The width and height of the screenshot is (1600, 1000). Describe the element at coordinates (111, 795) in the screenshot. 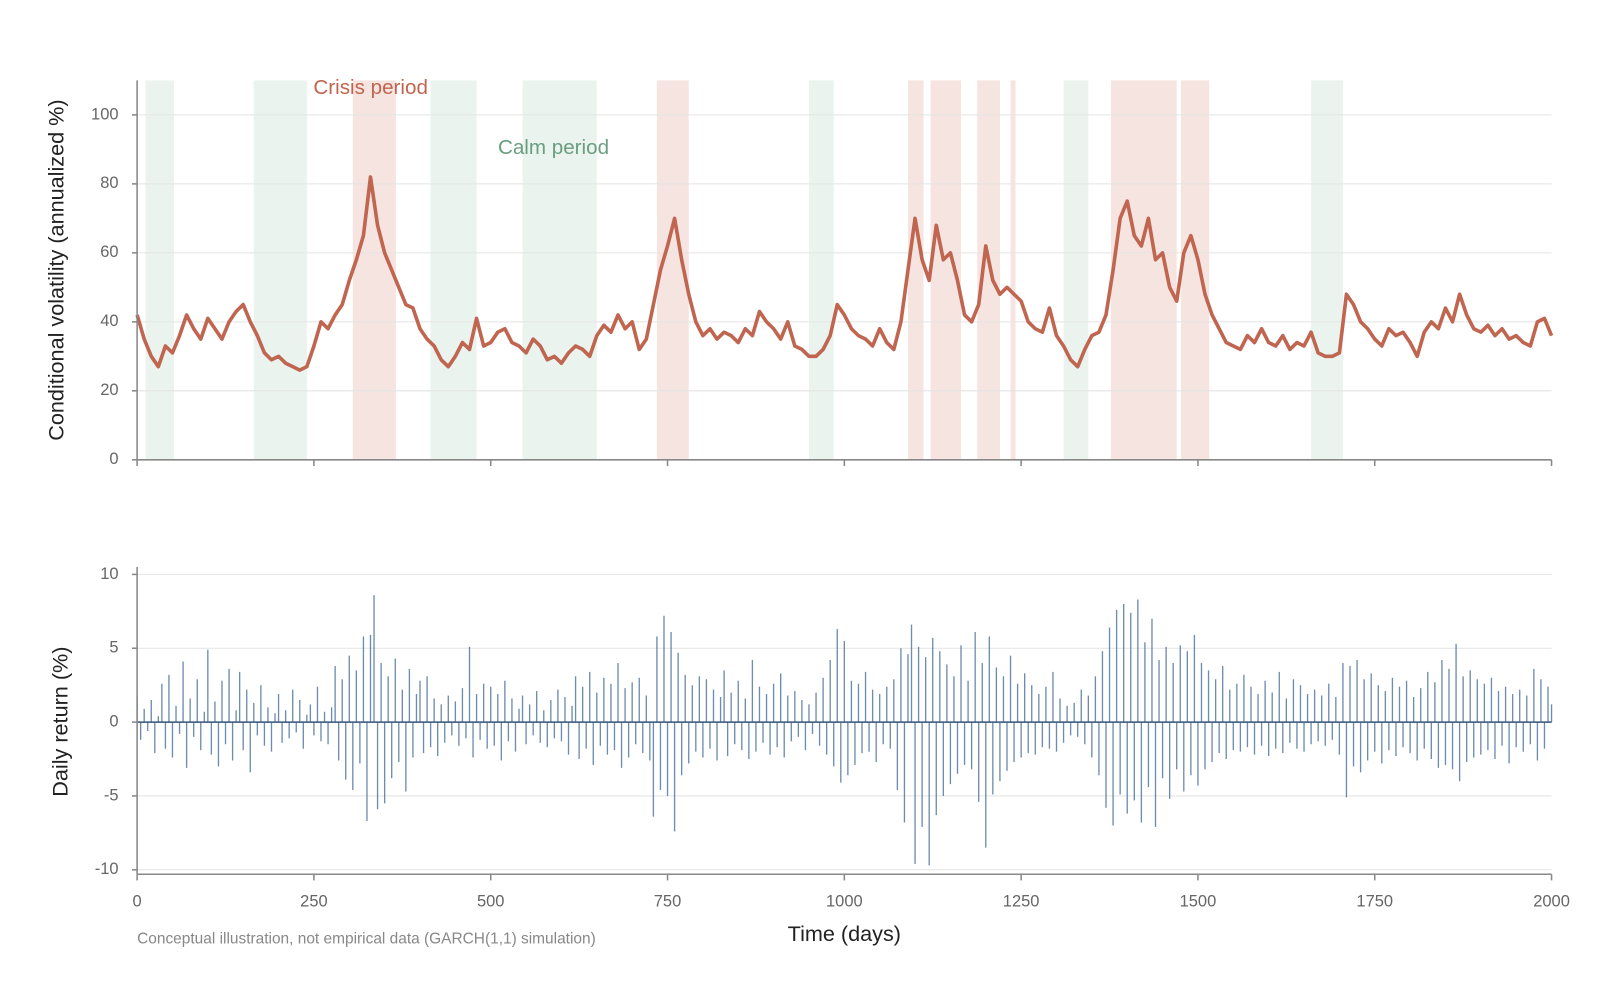

I see `y-tick-label: -5` at that location.